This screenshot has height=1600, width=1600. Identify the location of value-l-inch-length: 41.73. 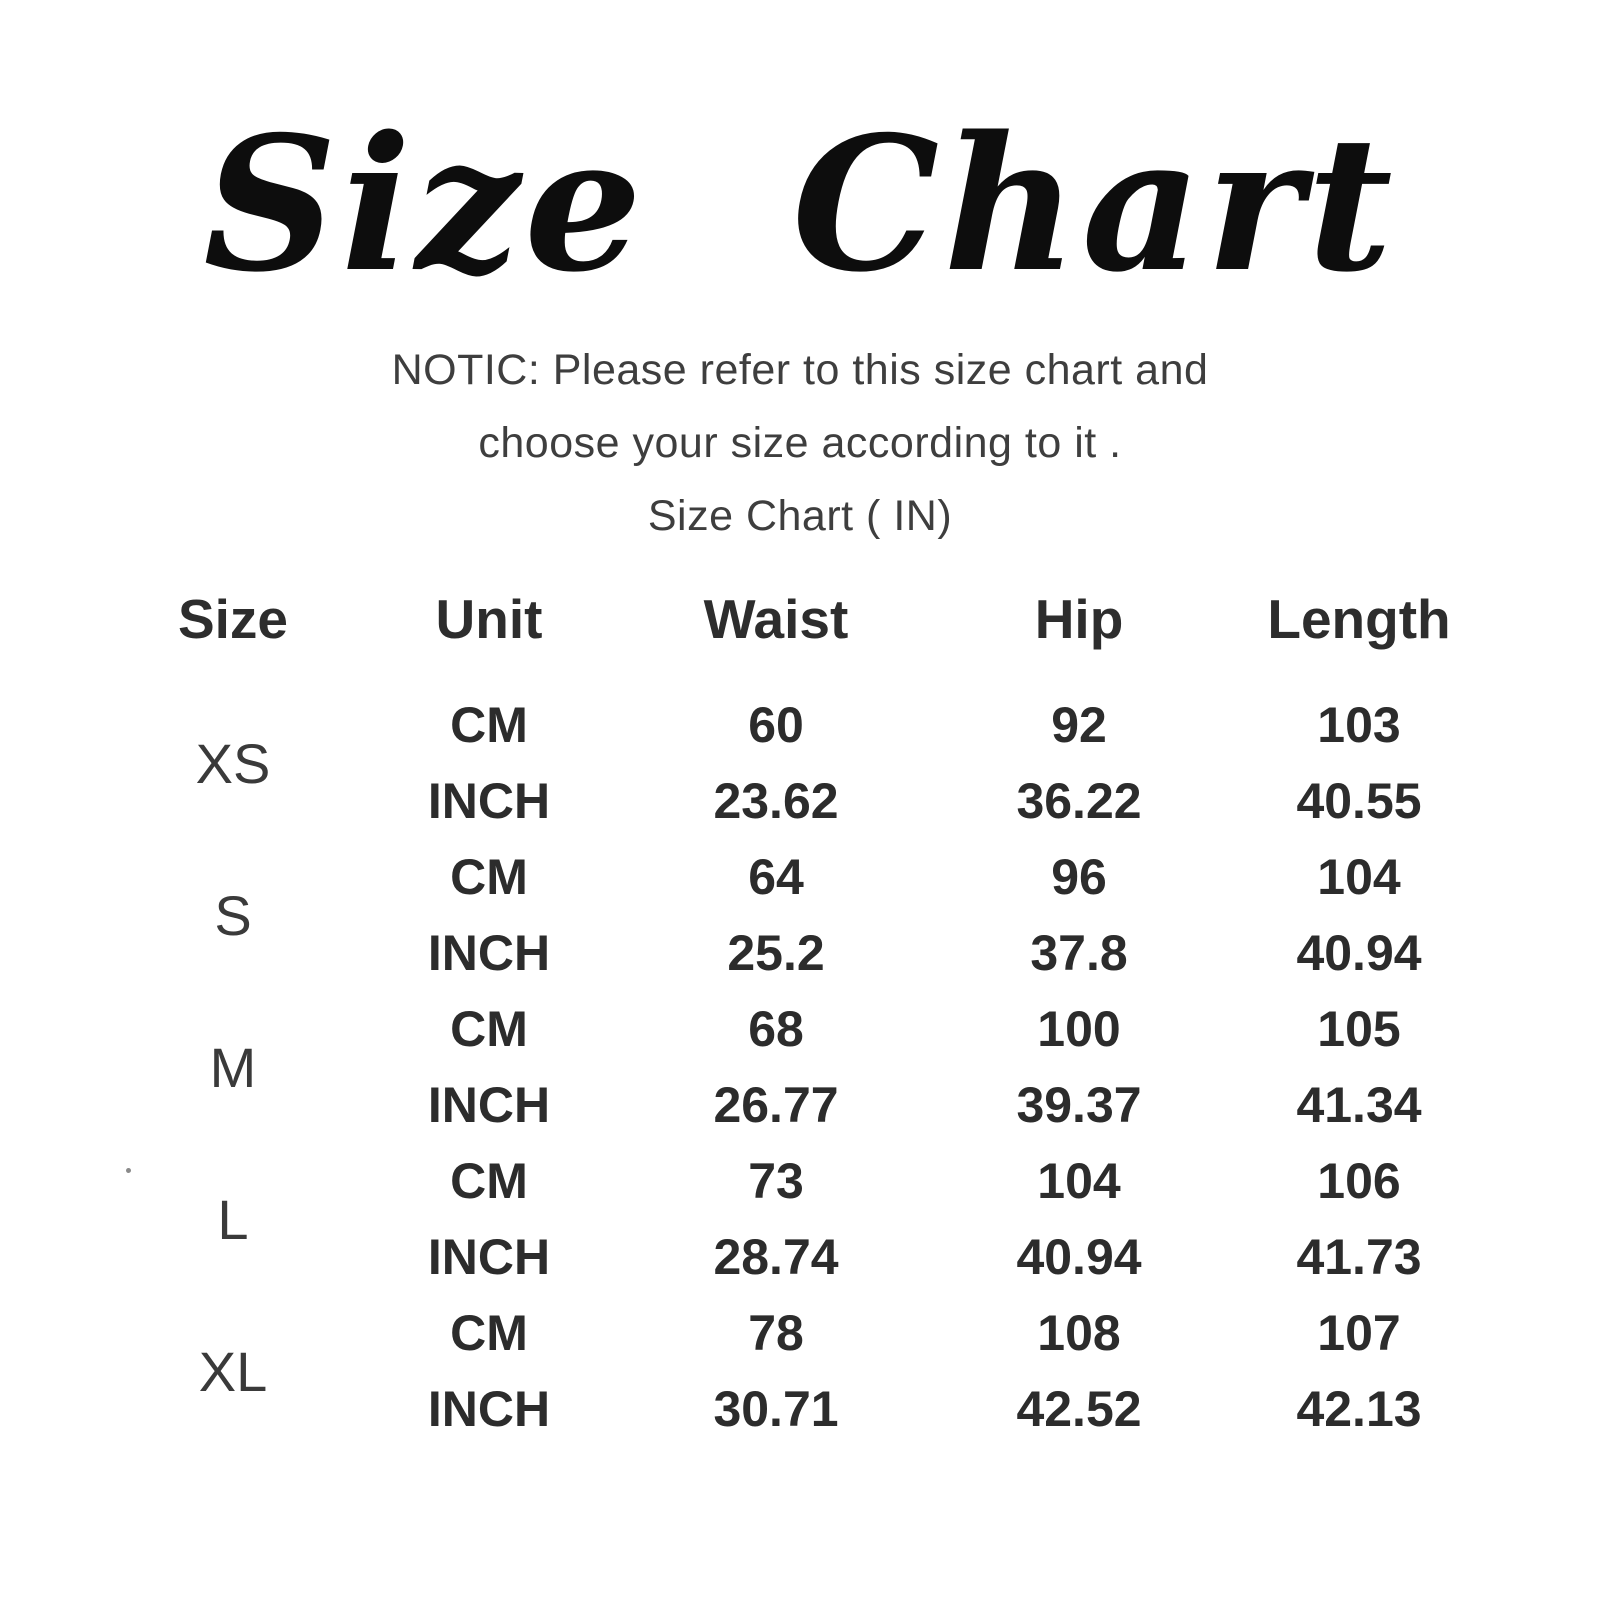
(1359, 1257).